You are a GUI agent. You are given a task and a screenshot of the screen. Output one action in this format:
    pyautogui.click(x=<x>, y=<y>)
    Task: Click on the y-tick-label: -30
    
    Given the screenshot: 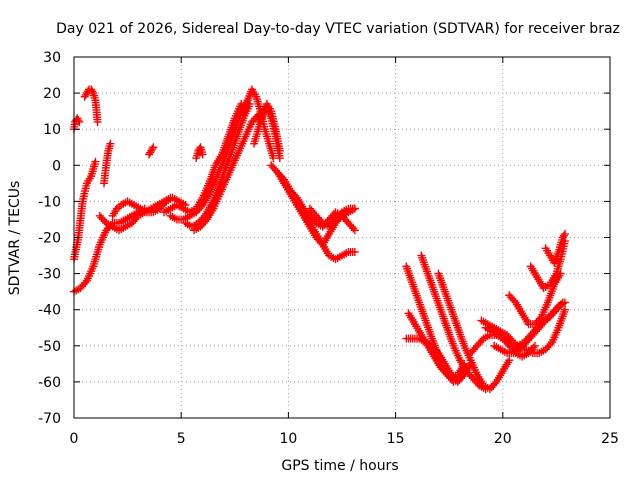 What is the action you would take?
    pyautogui.click(x=49, y=275)
    